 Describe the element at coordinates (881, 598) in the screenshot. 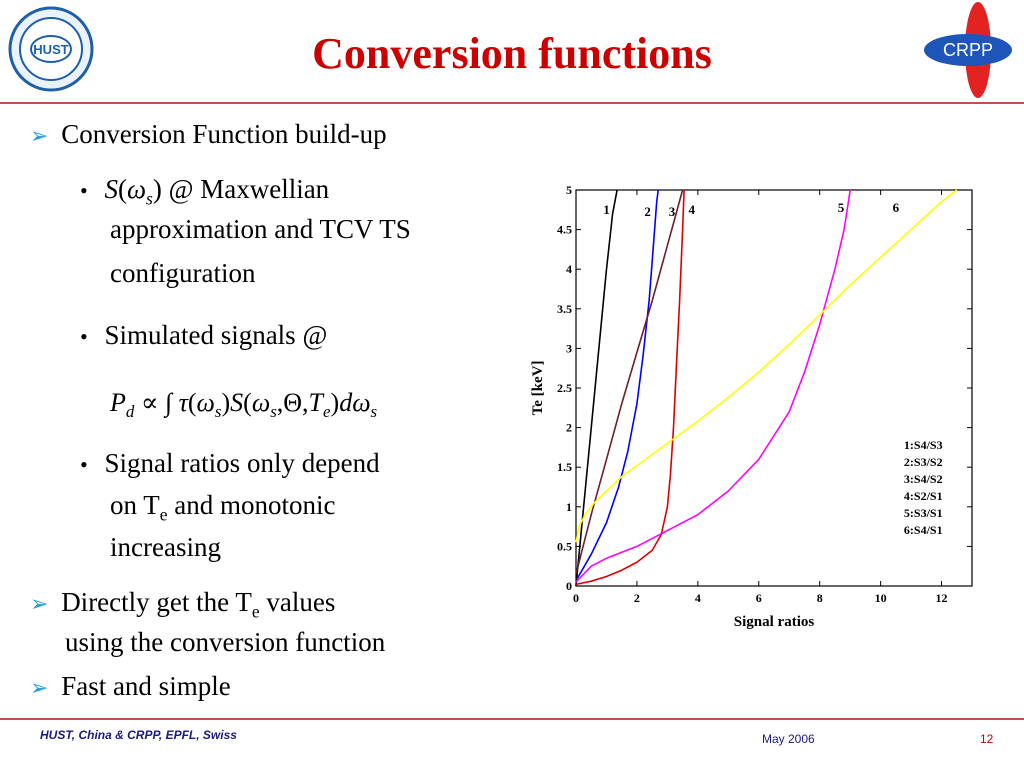

I see `x-tick-label: 10` at that location.